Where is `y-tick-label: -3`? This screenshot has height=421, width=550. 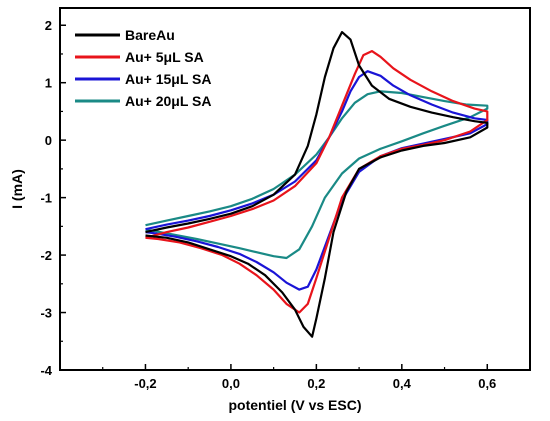 y-tick-label: -3 is located at coordinates (46, 313).